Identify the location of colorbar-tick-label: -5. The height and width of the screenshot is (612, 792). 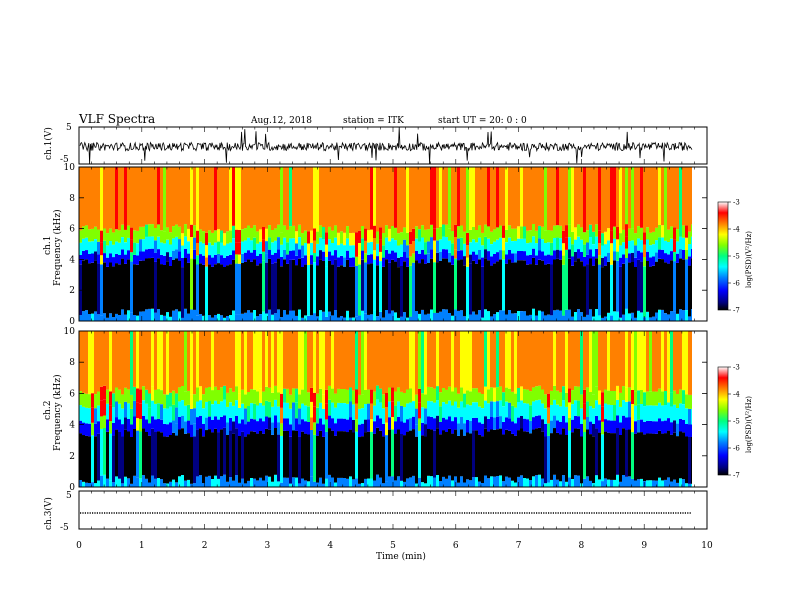
(736, 422).